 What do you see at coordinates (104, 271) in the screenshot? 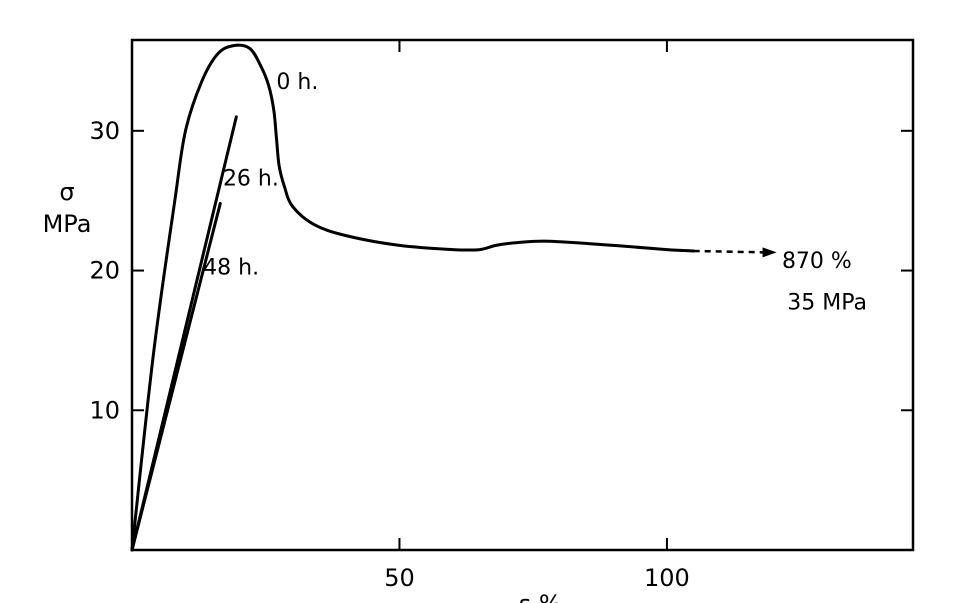
I see `y-tick-label: 20` at bounding box center [104, 271].